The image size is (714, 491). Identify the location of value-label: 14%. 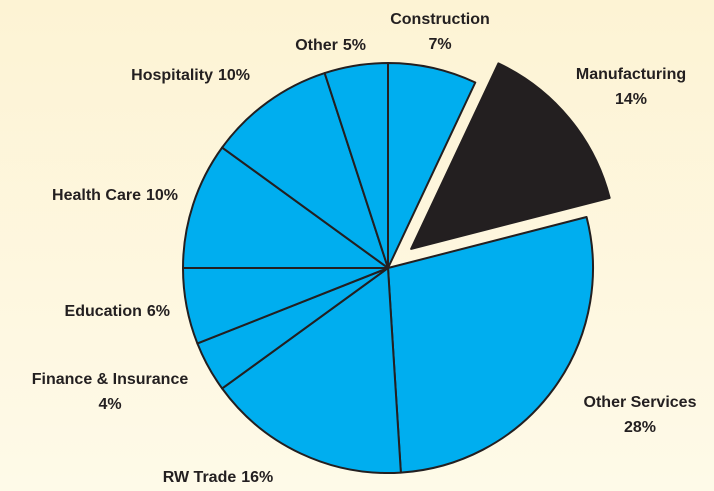
(631, 99).